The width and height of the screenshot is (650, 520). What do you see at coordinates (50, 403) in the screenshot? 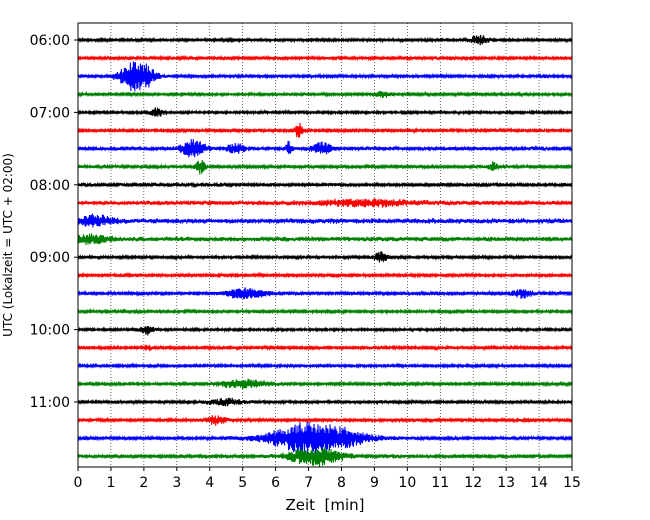
I see `y-tick-label: 11:00` at bounding box center [50, 403].